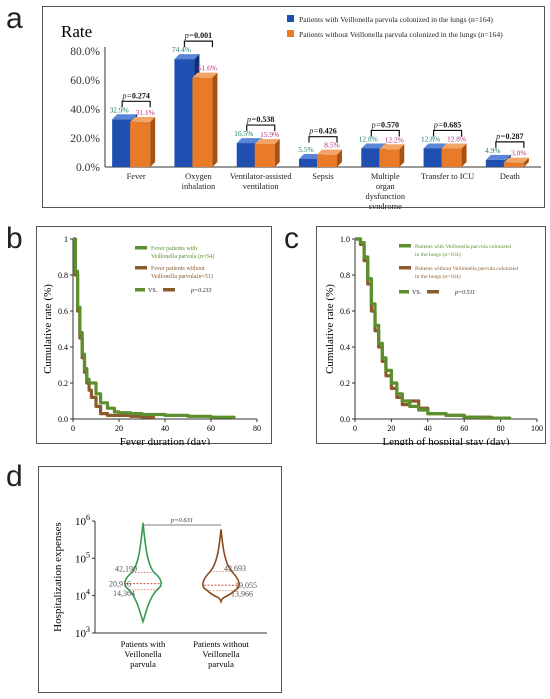 This screenshot has width=550, height=699. Describe the element at coordinates (14, 18) in the screenshot. I see `panel-label-a: a` at that location.